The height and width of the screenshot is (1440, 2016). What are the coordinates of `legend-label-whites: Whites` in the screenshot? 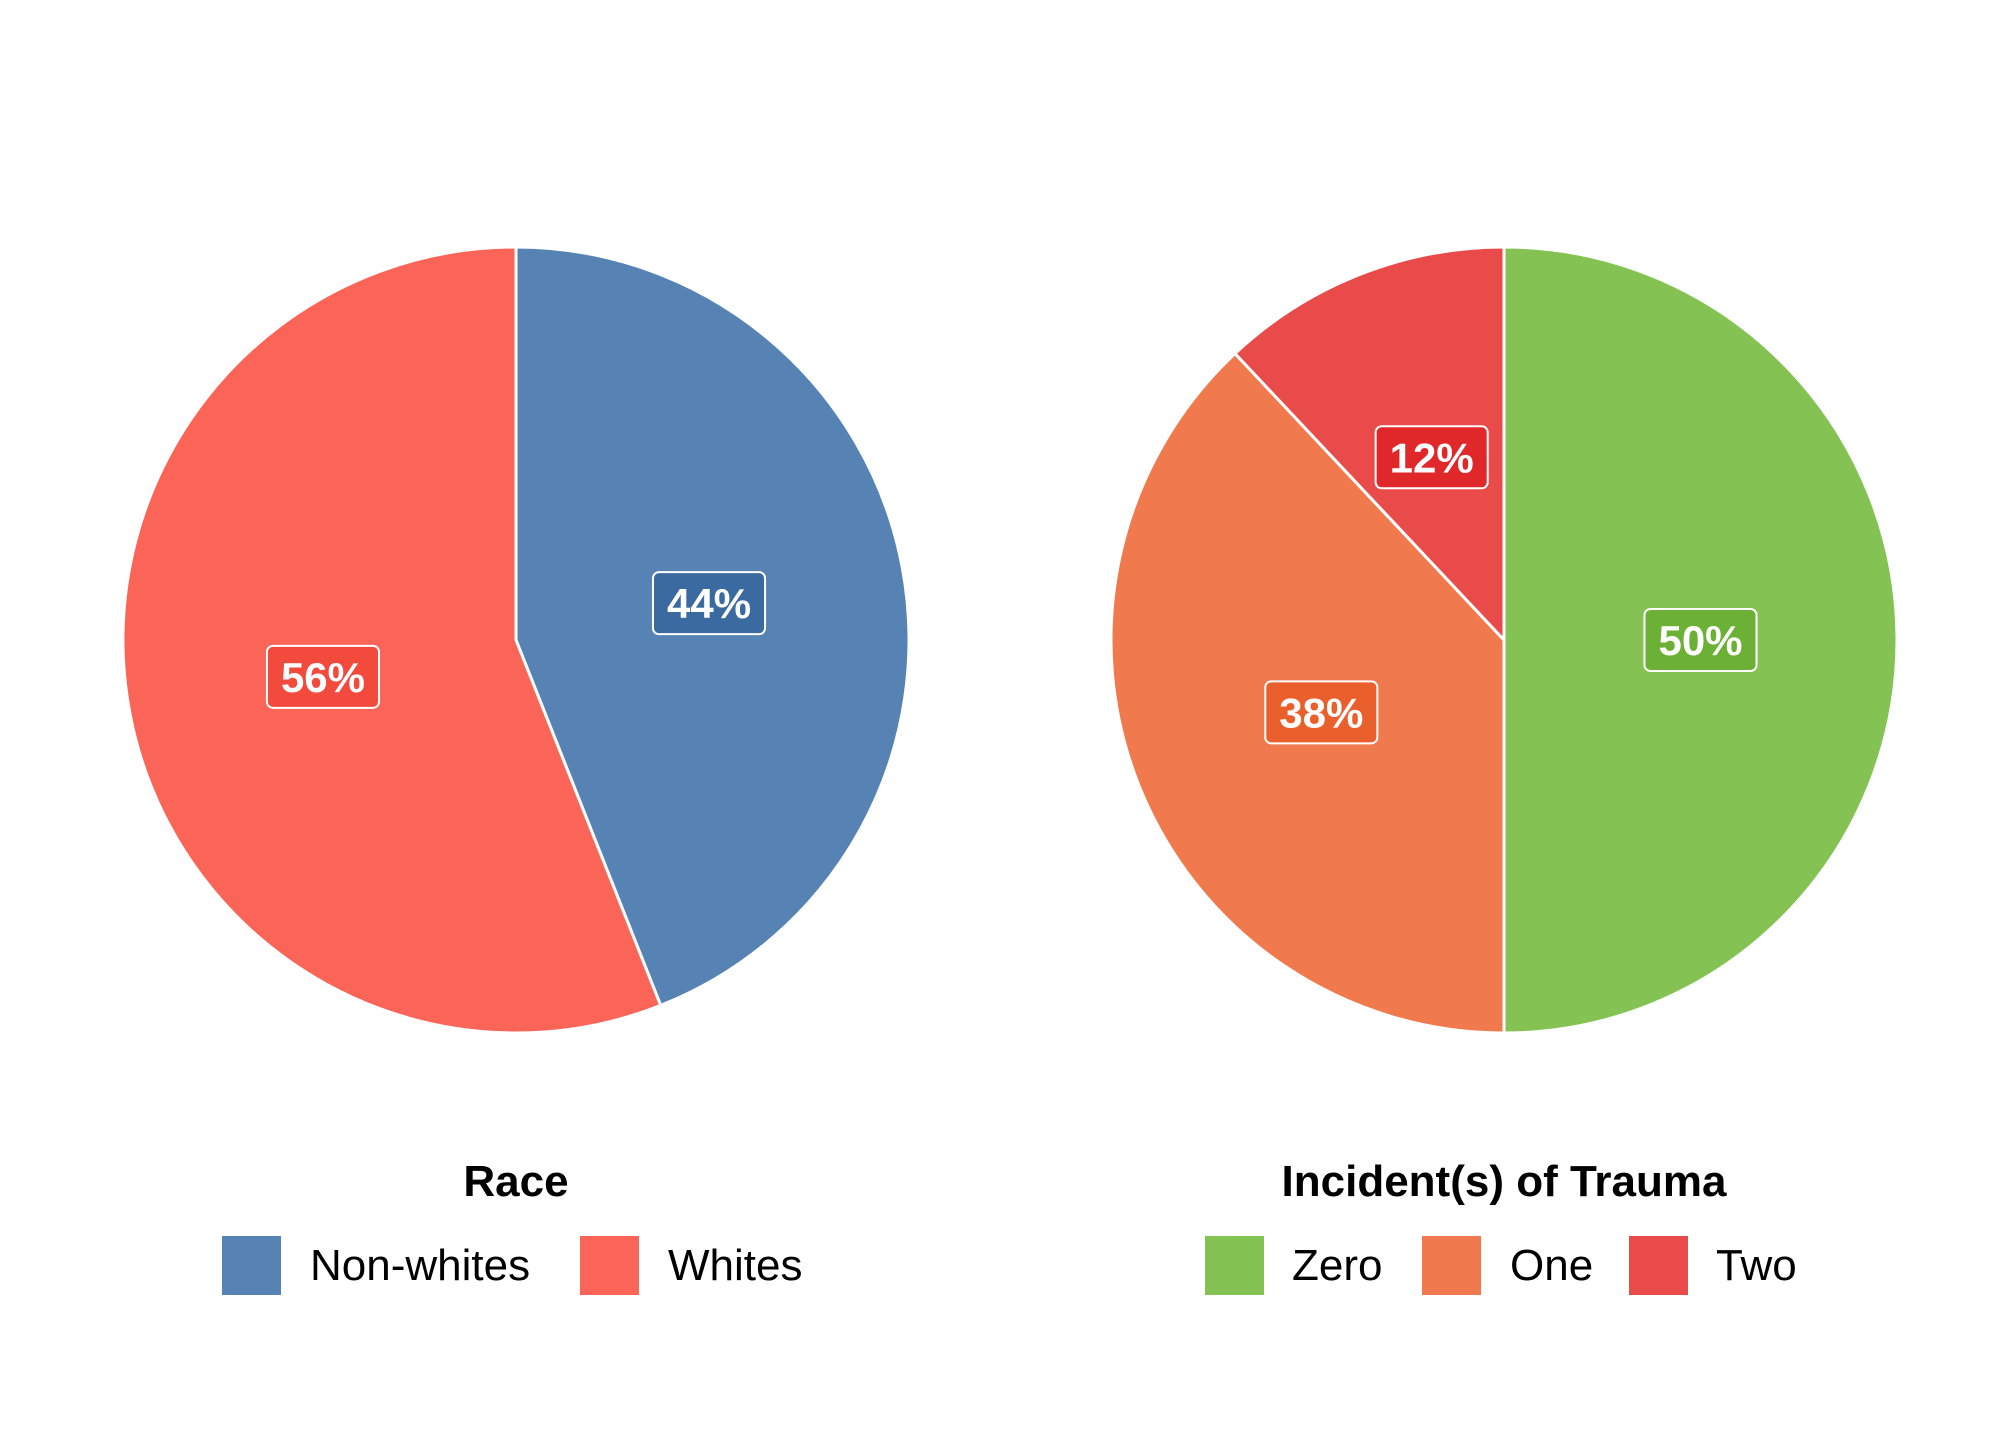 It's located at (735, 1265).